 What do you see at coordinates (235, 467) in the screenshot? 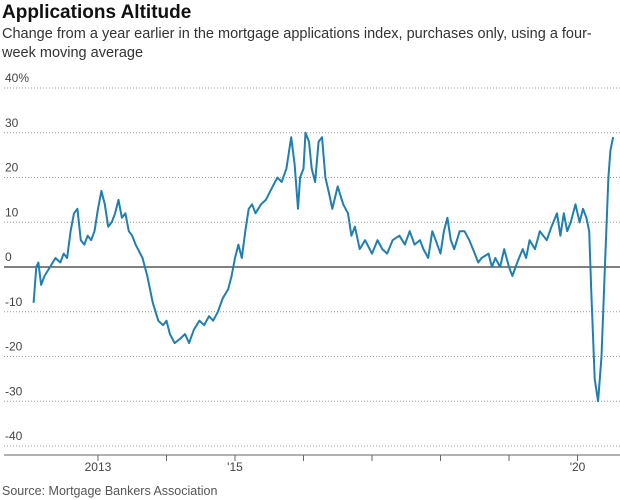
I see `x-tick-label: '15` at bounding box center [235, 467].